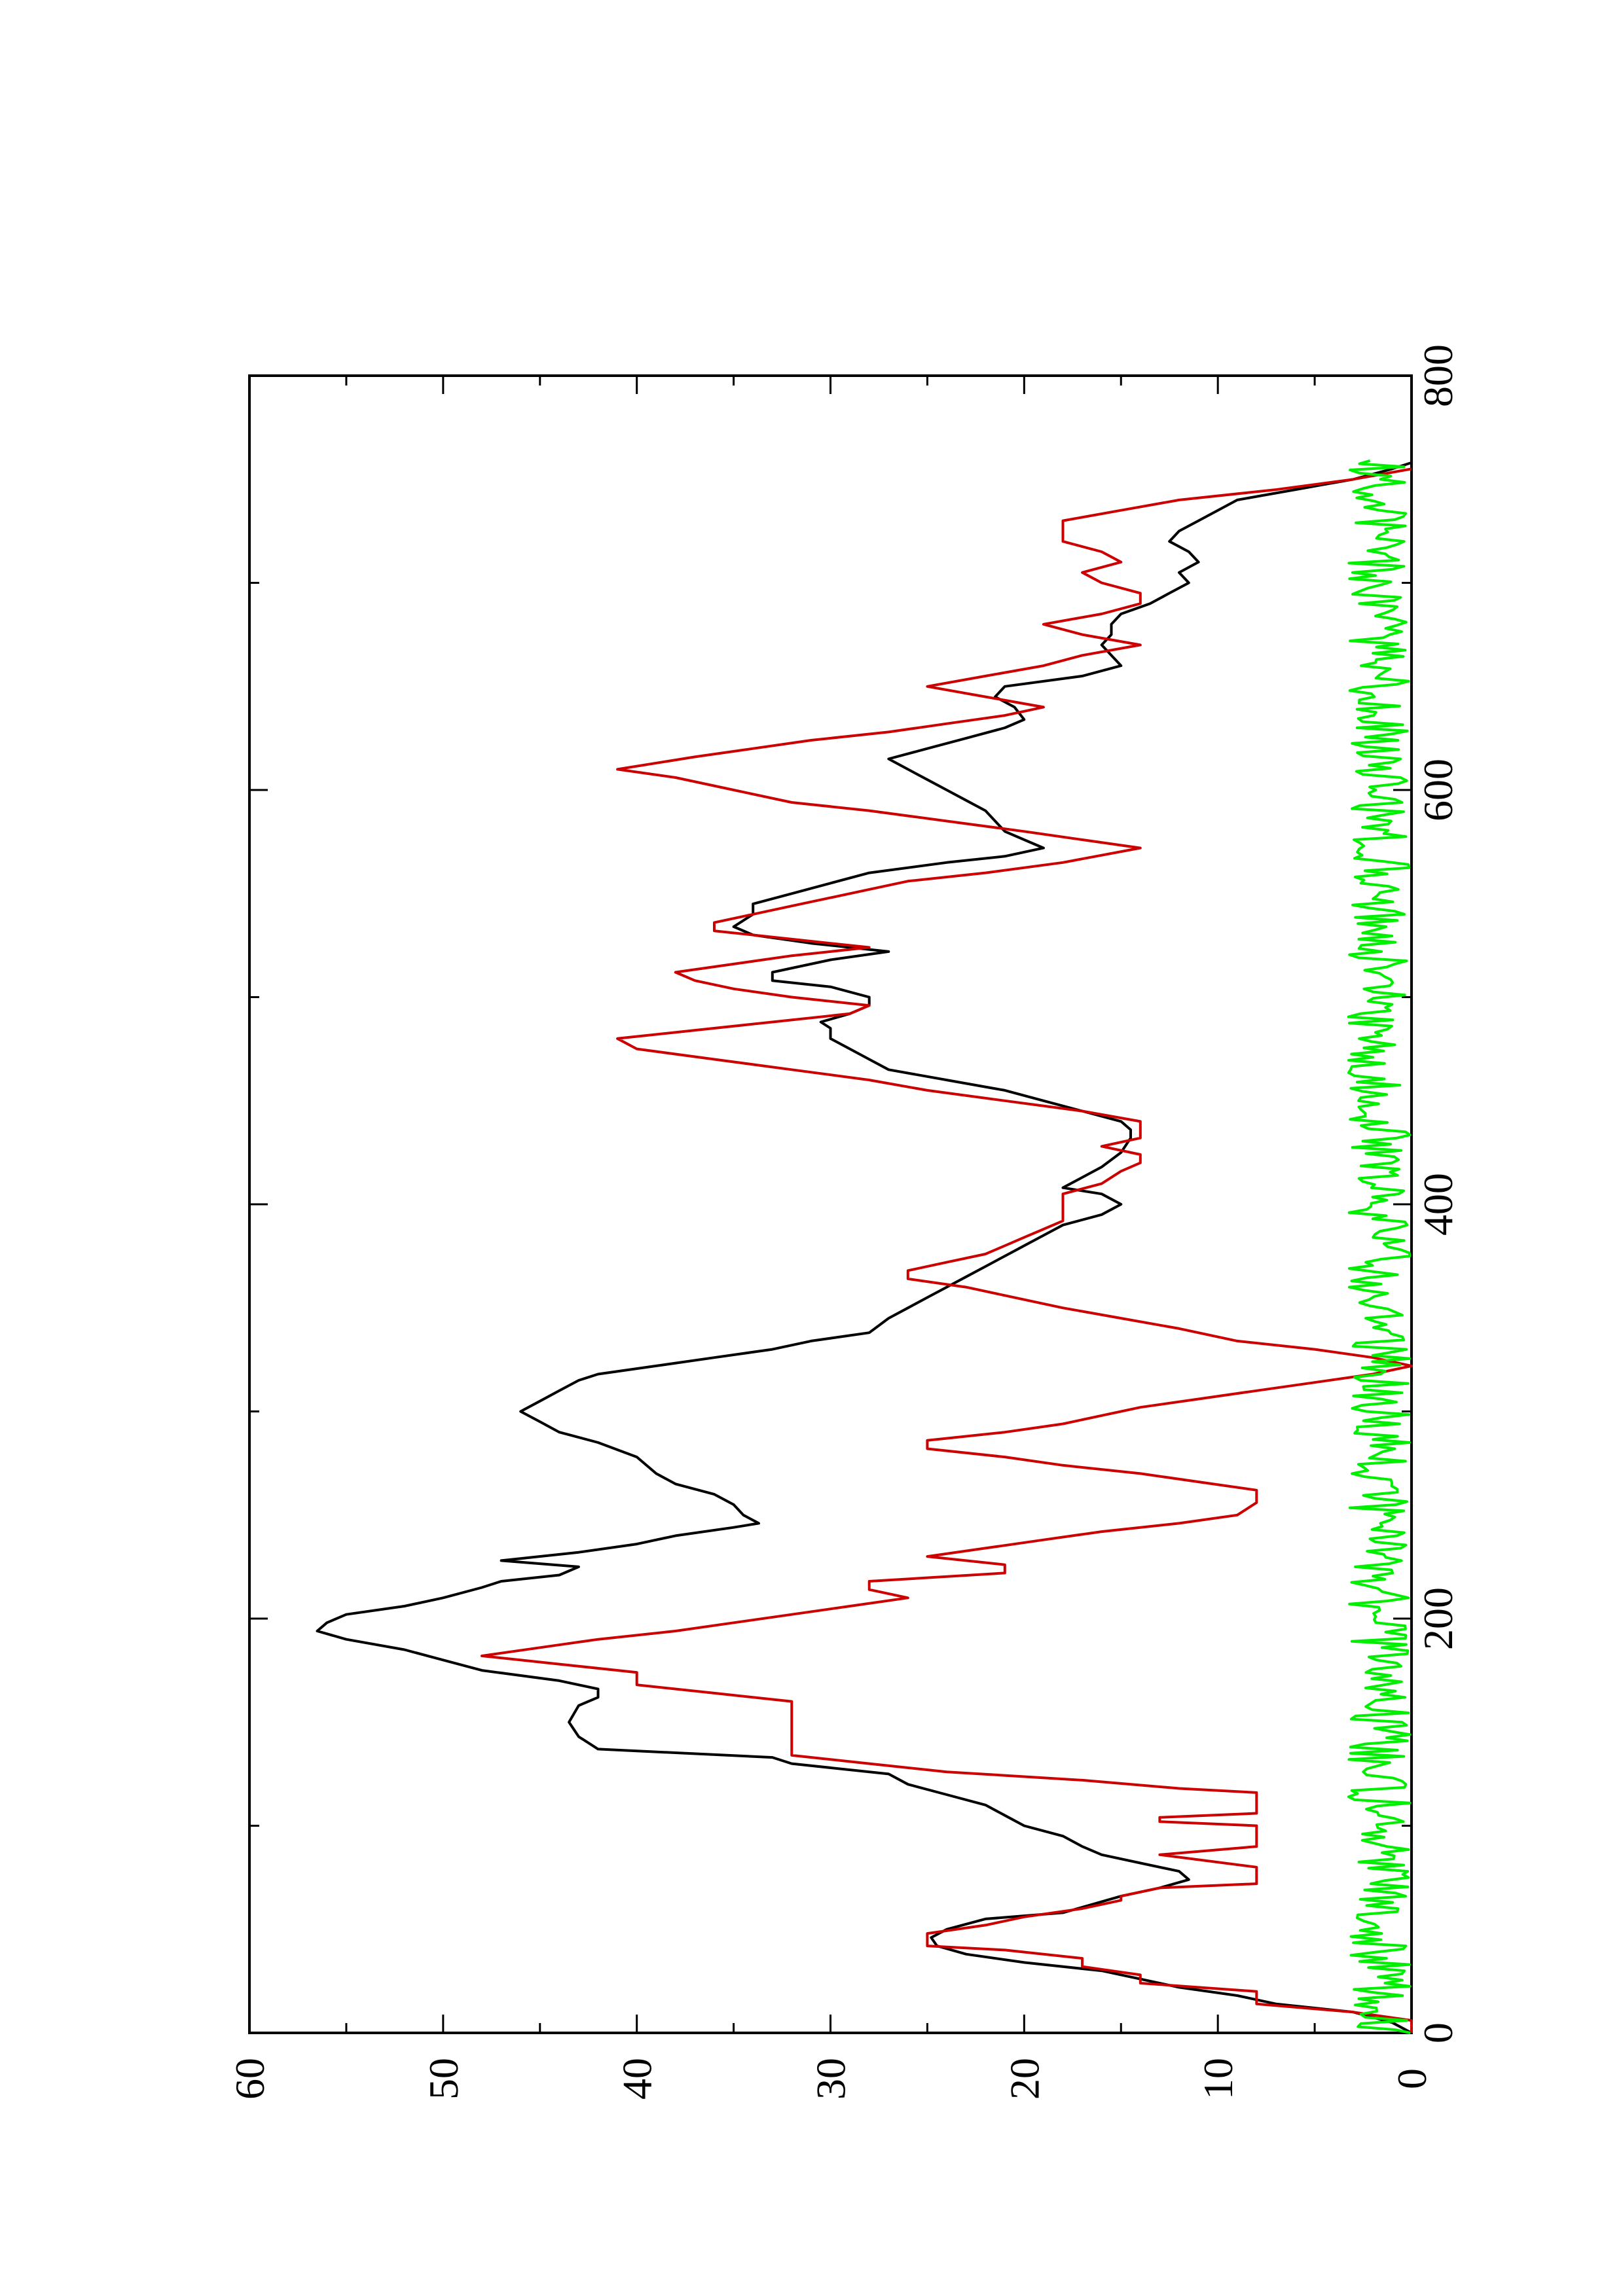  Describe the element at coordinates (1438, 1618) in the screenshot. I see `x-tick-label: 200` at that location.